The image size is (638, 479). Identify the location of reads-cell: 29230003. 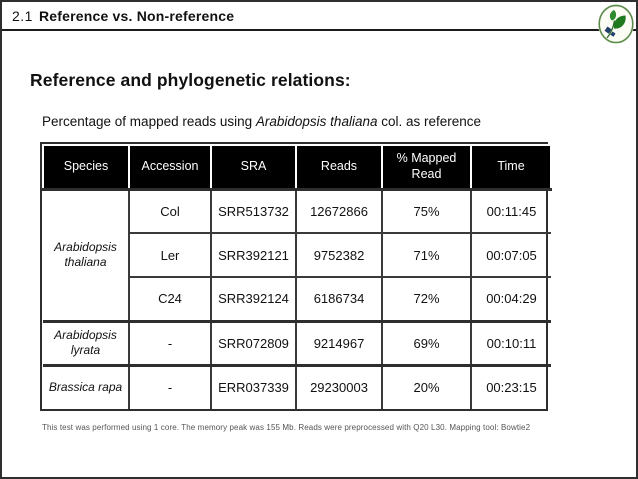
(339, 386).